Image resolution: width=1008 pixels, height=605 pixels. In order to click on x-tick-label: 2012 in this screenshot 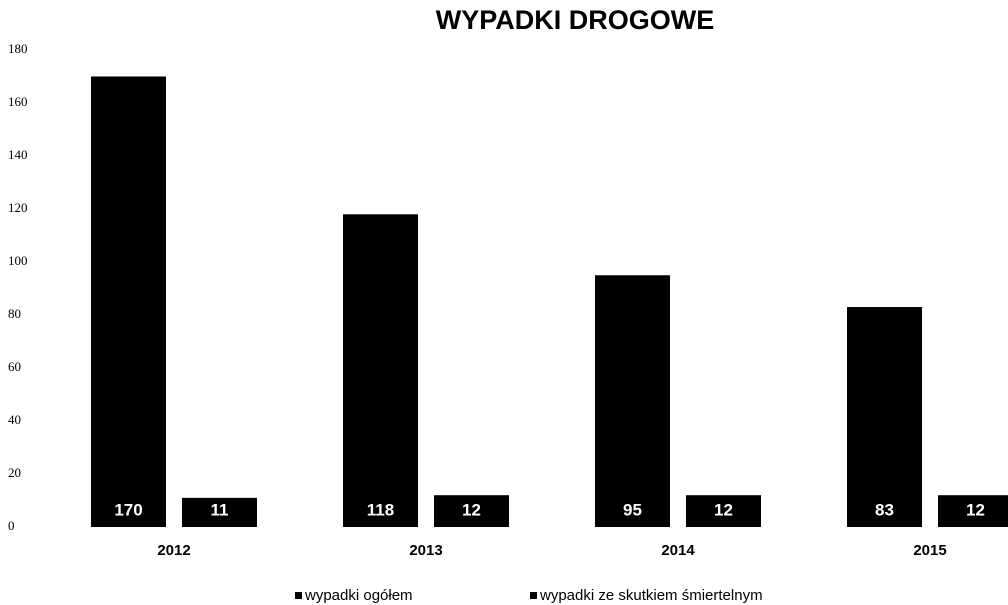, I will do `click(173, 550)`.